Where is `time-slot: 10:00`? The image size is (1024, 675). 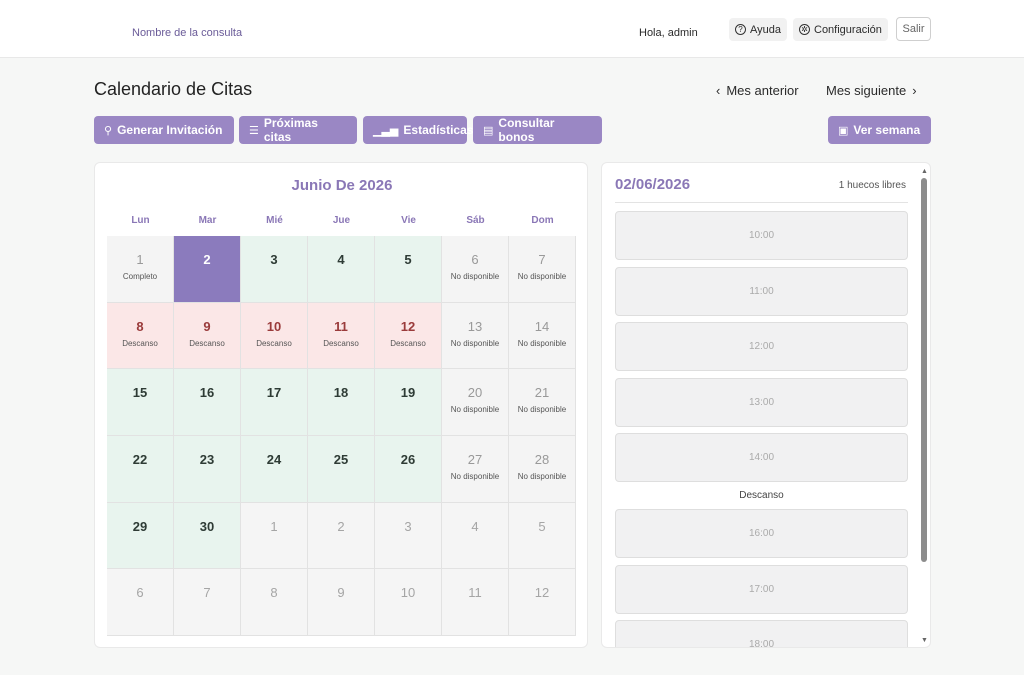 time-slot: 10:00 is located at coordinates (761, 235).